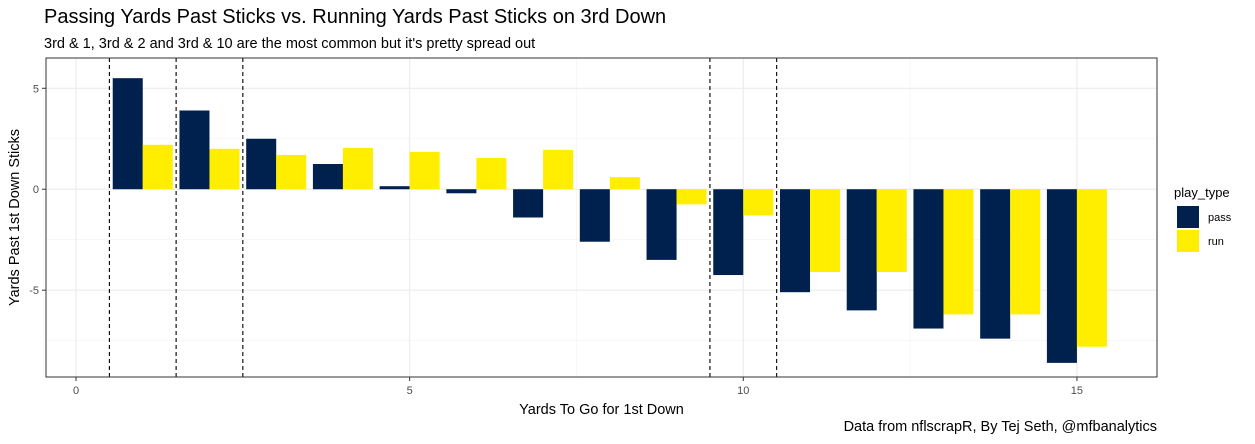 The height and width of the screenshot is (444, 1255). Describe the element at coordinates (1203, 218) in the screenshot. I see `legend: play_type pass run` at that location.